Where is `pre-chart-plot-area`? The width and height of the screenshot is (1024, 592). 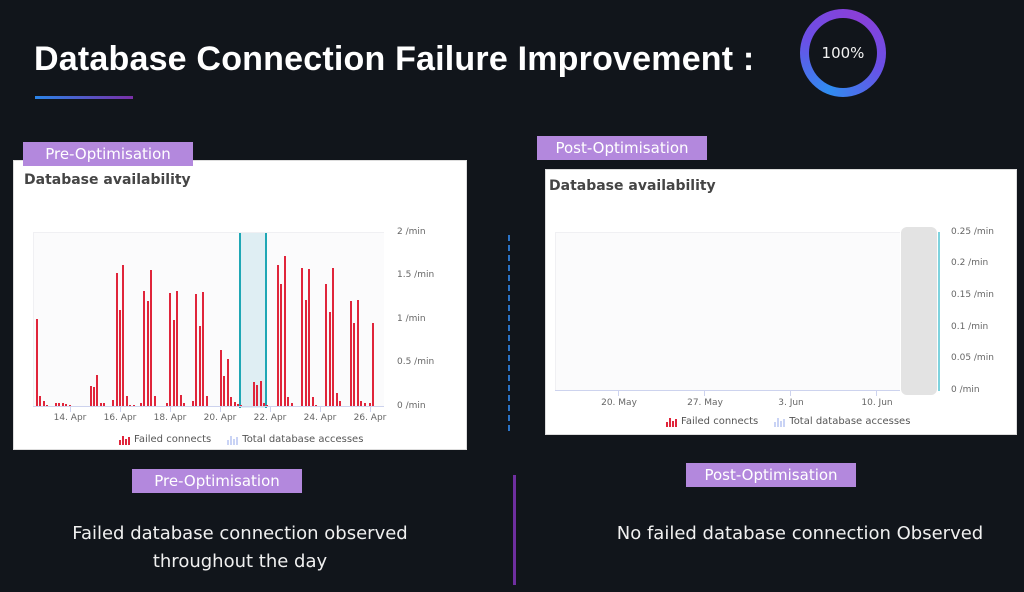 pre-chart-plot-area is located at coordinates (208, 320).